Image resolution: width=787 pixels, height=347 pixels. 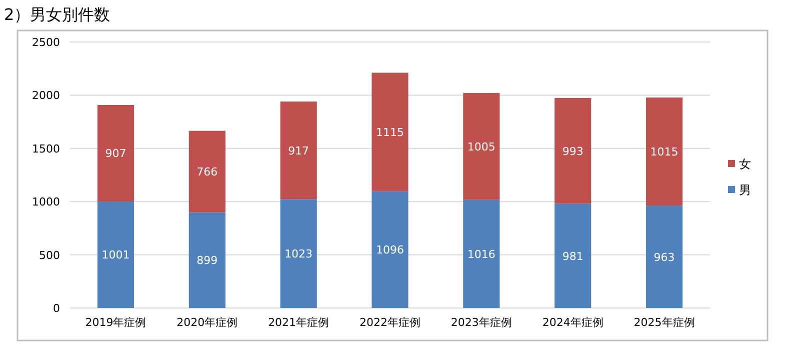 I want to click on data-label: 963, so click(x=664, y=257).